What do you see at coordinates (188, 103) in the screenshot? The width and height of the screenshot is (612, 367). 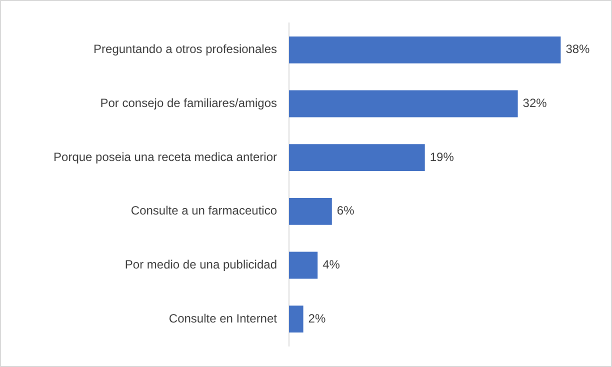 I see `y-tick-label: Por consejo de familiares/amigos` at bounding box center [188, 103].